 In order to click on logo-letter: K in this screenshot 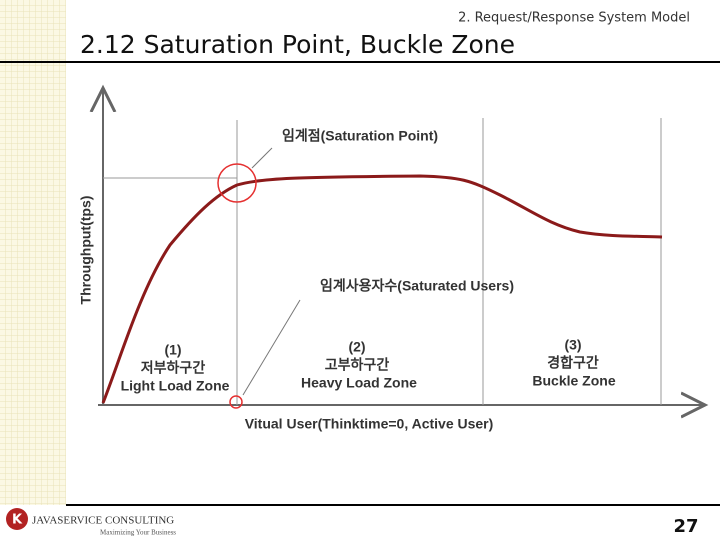, I will do `click(17, 520)`.